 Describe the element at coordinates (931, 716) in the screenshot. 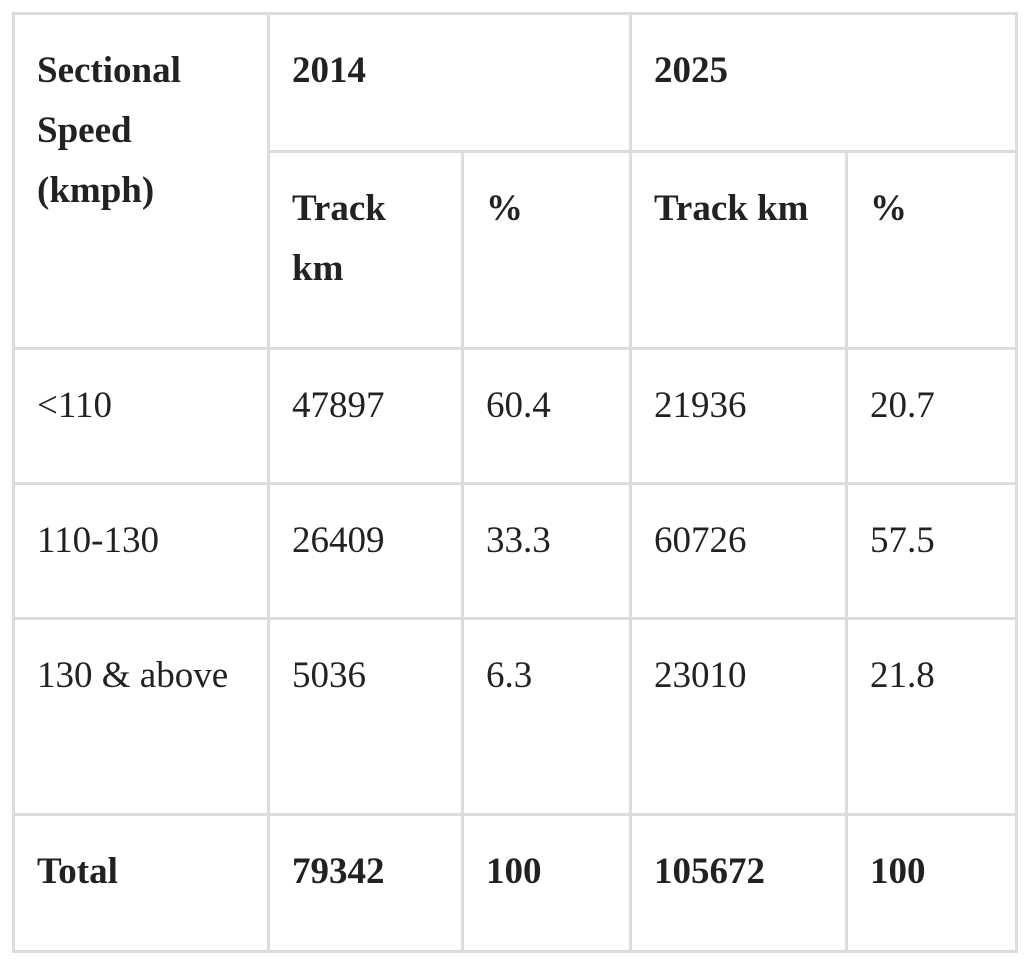

I see `cell: 21.8` at that location.